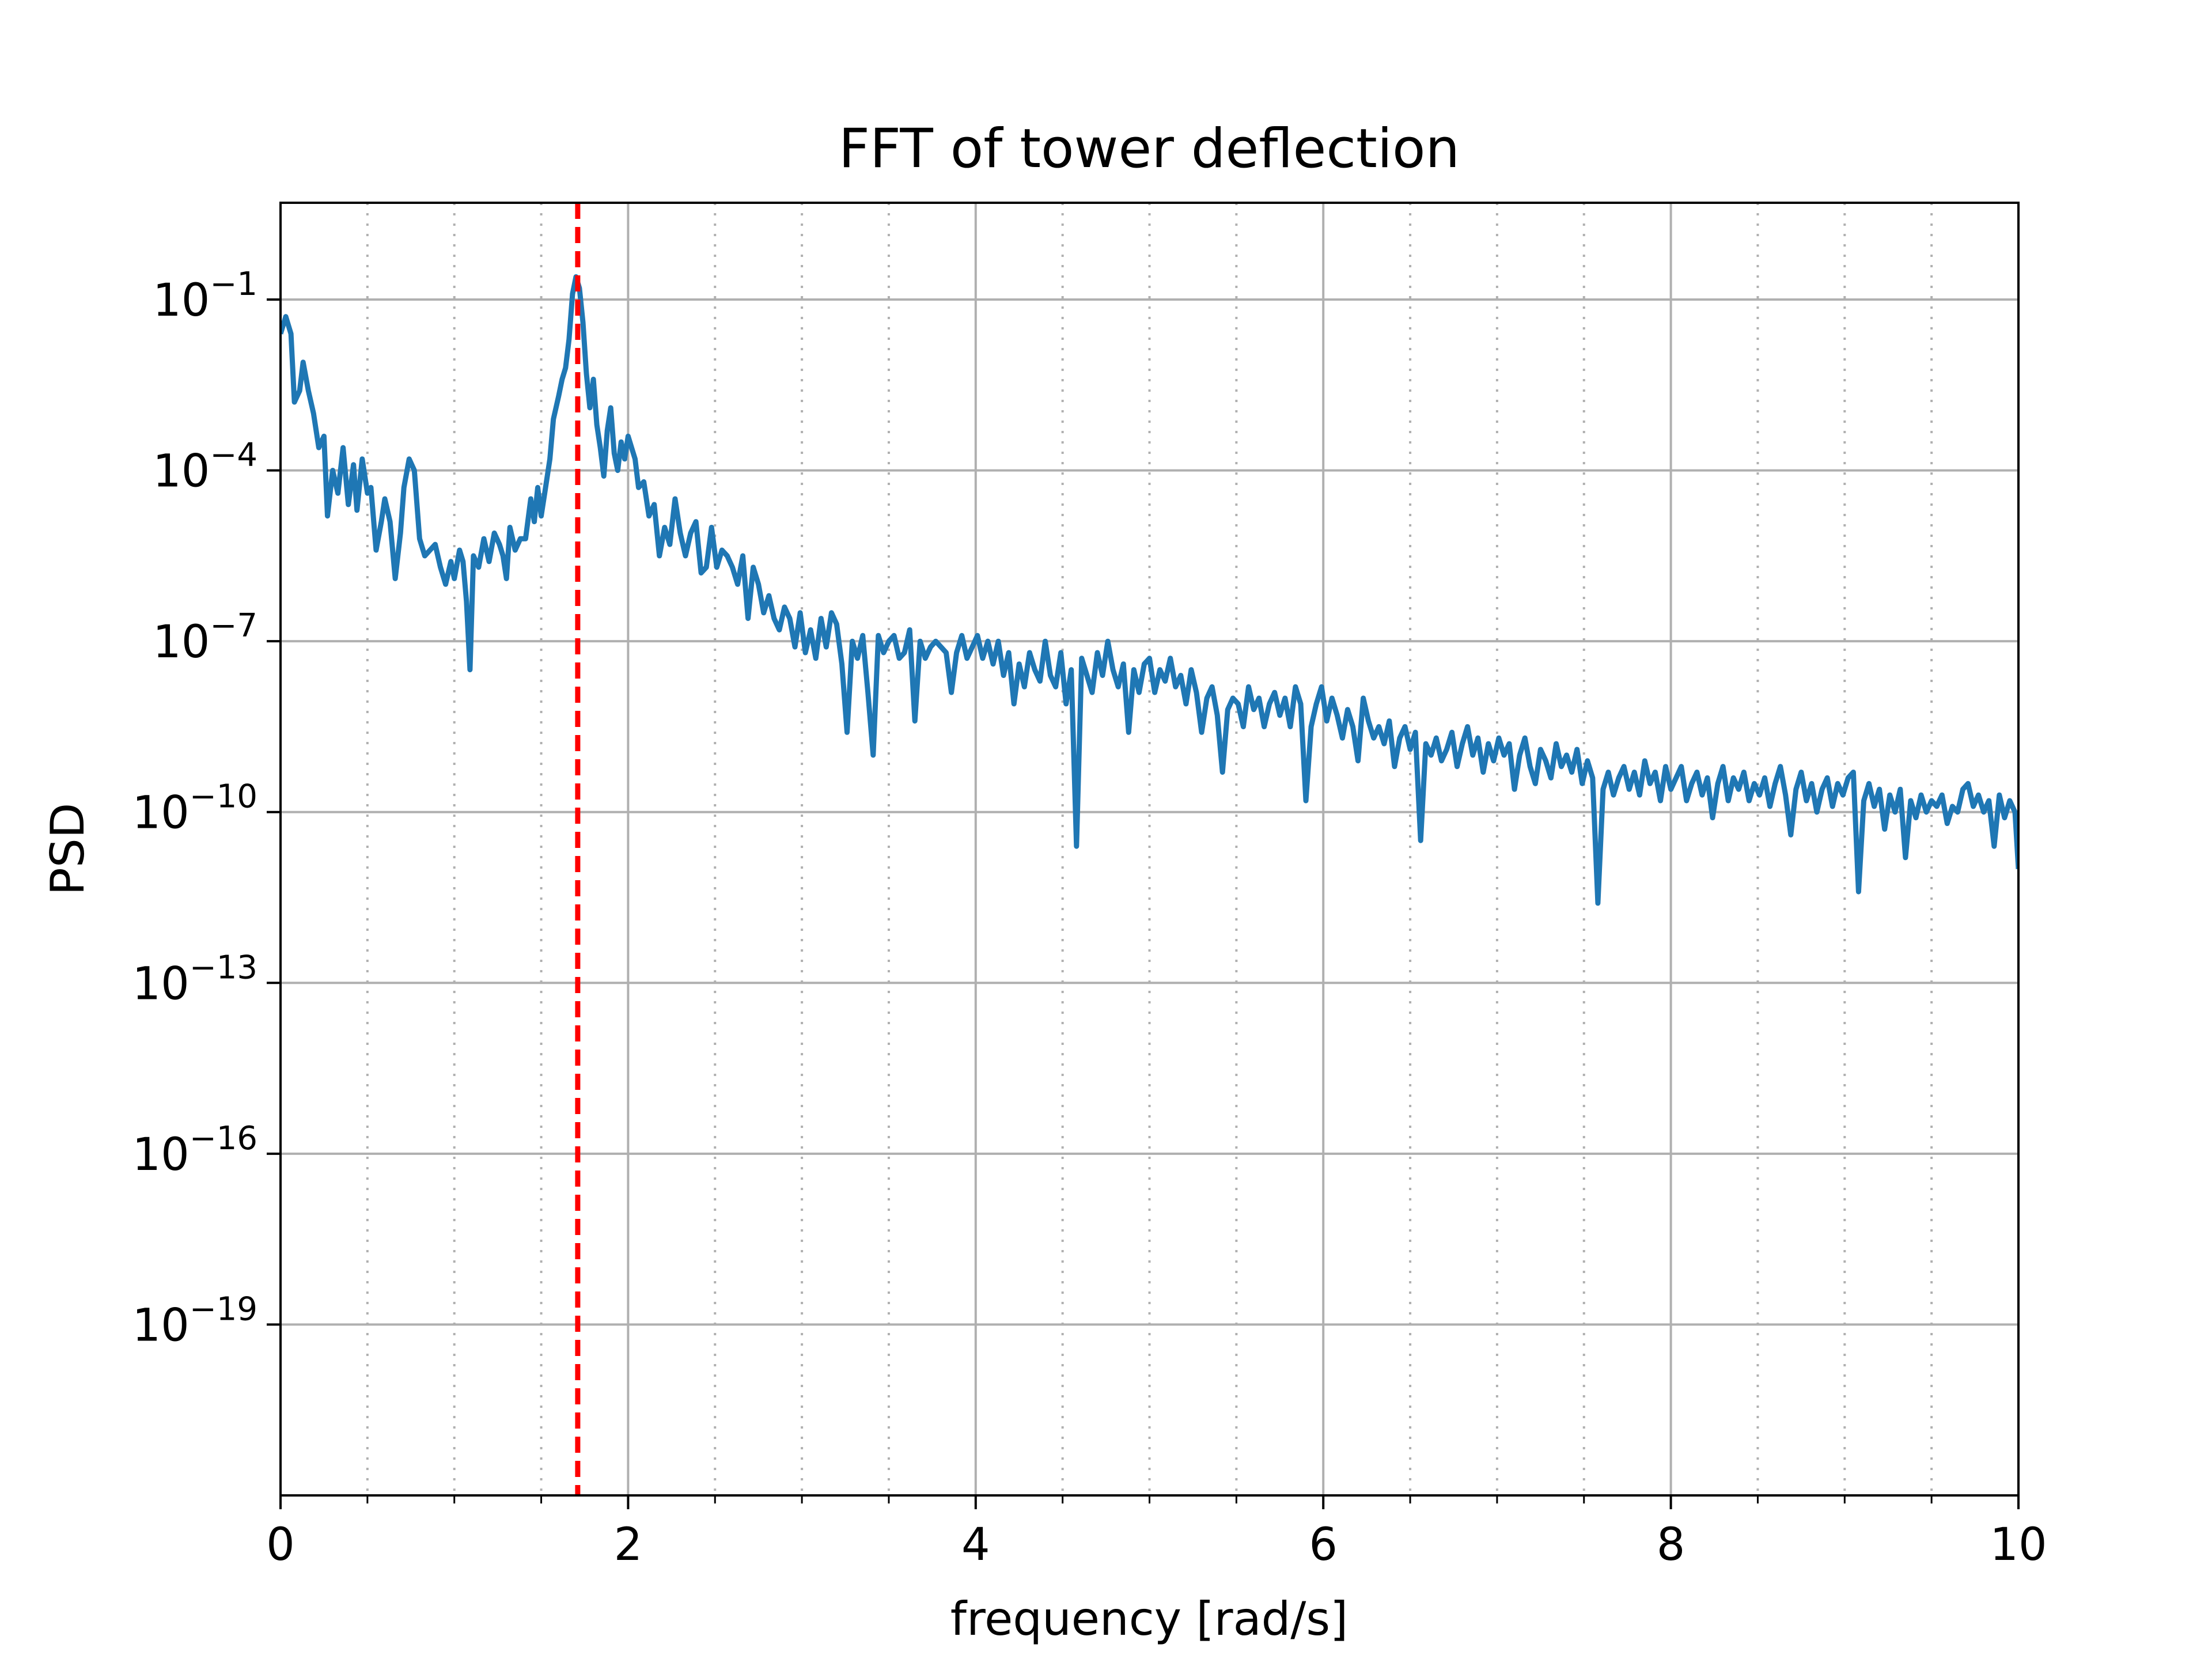 This screenshot has width=2212, height=1659. Describe the element at coordinates (1149, 149) in the screenshot. I see `chart-title: FFT of tower deflection` at that location.